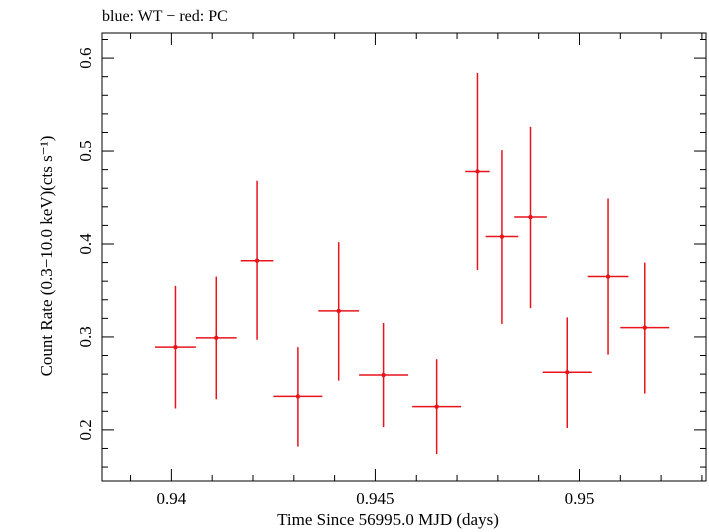 The image size is (709, 532). I want to click on x-axis-label: Time Since 56995.0 MJD (days), so click(388, 519).